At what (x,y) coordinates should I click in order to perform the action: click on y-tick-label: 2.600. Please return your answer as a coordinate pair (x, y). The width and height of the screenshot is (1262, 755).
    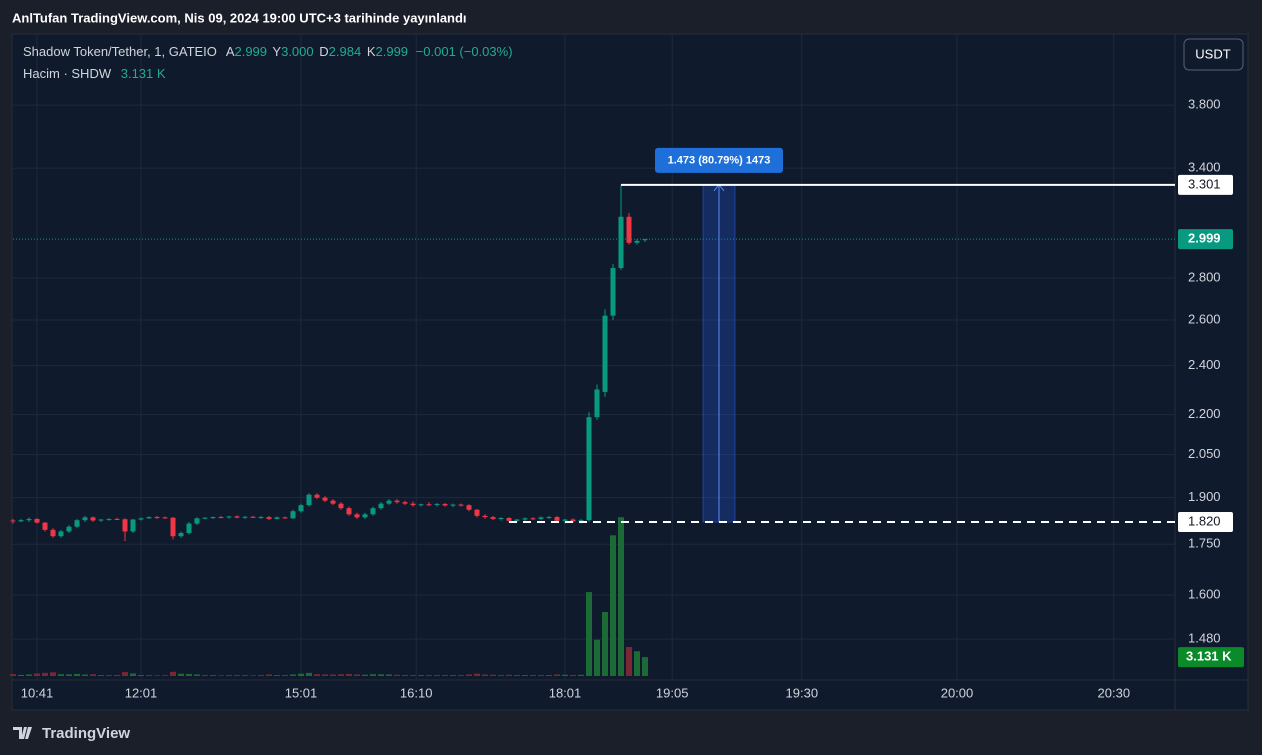
    Looking at the image, I should click on (1204, 318).